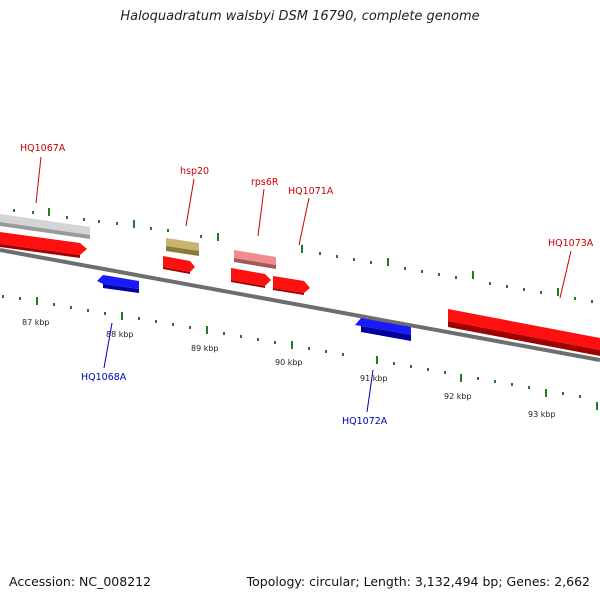 This screenshot has width=600, height=600. Describe the element at coordinates (120, 334) in the screenshot. I see `scale-label-88: 88 kbp` at that location.